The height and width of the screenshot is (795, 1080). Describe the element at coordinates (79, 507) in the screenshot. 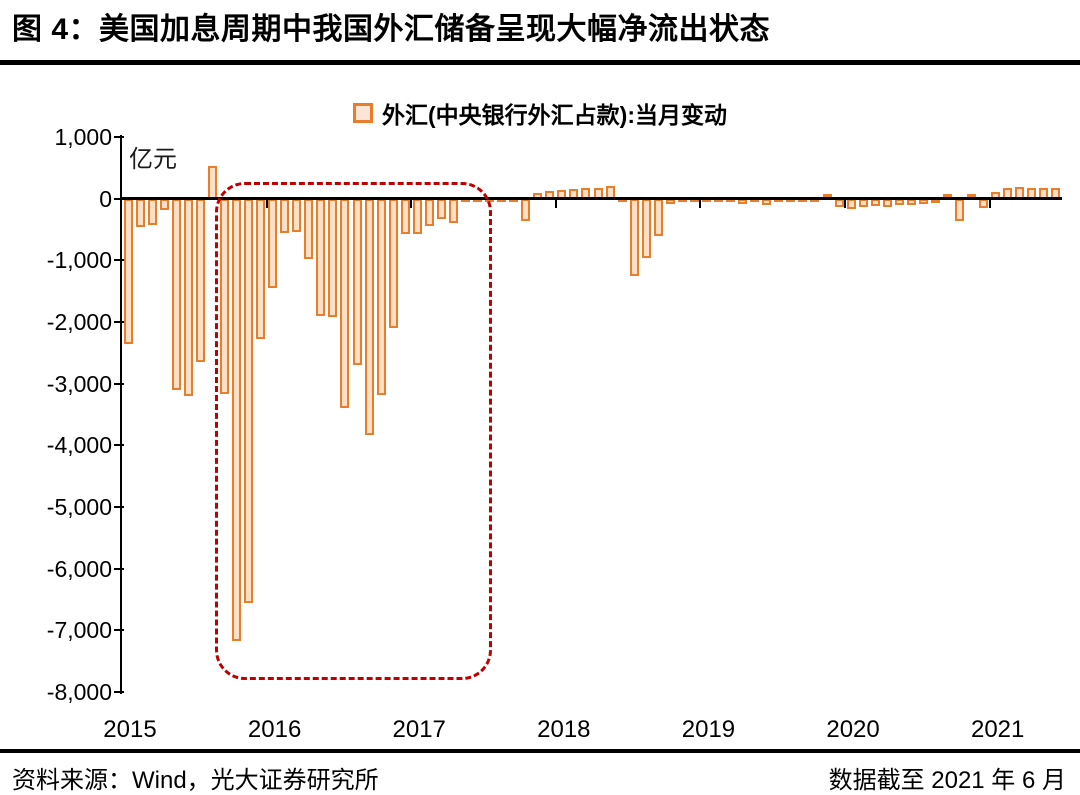

I see `y-axis-label: -5,000` at that location.